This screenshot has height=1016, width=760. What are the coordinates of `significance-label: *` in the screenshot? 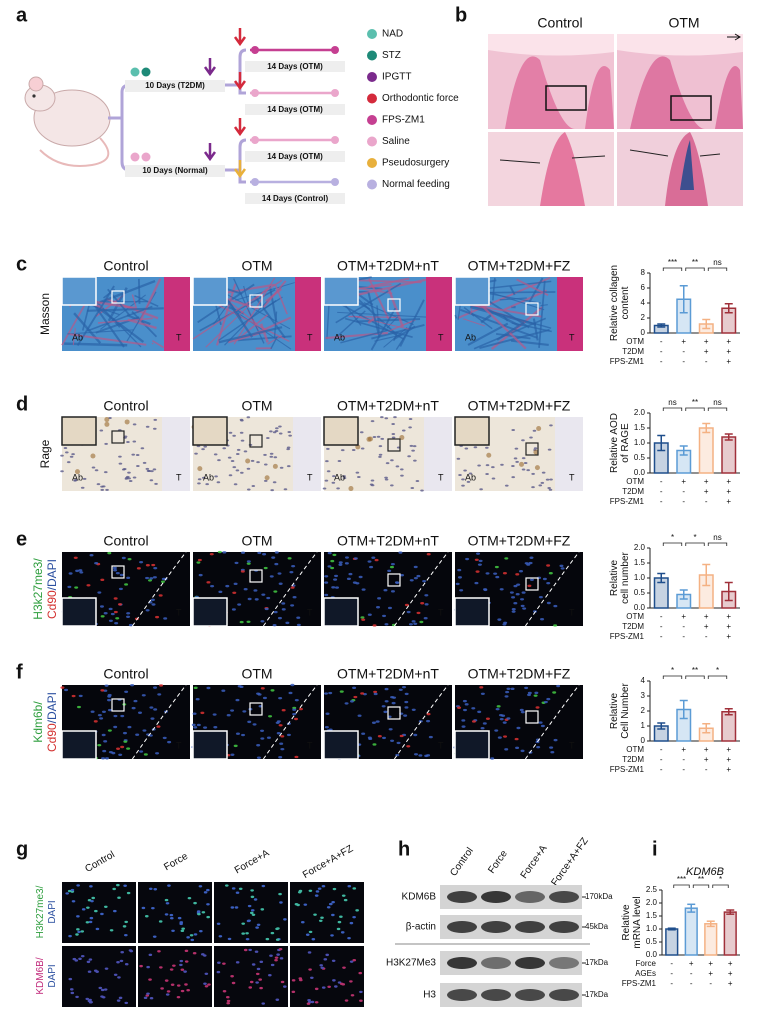 It's located at (672, 537).